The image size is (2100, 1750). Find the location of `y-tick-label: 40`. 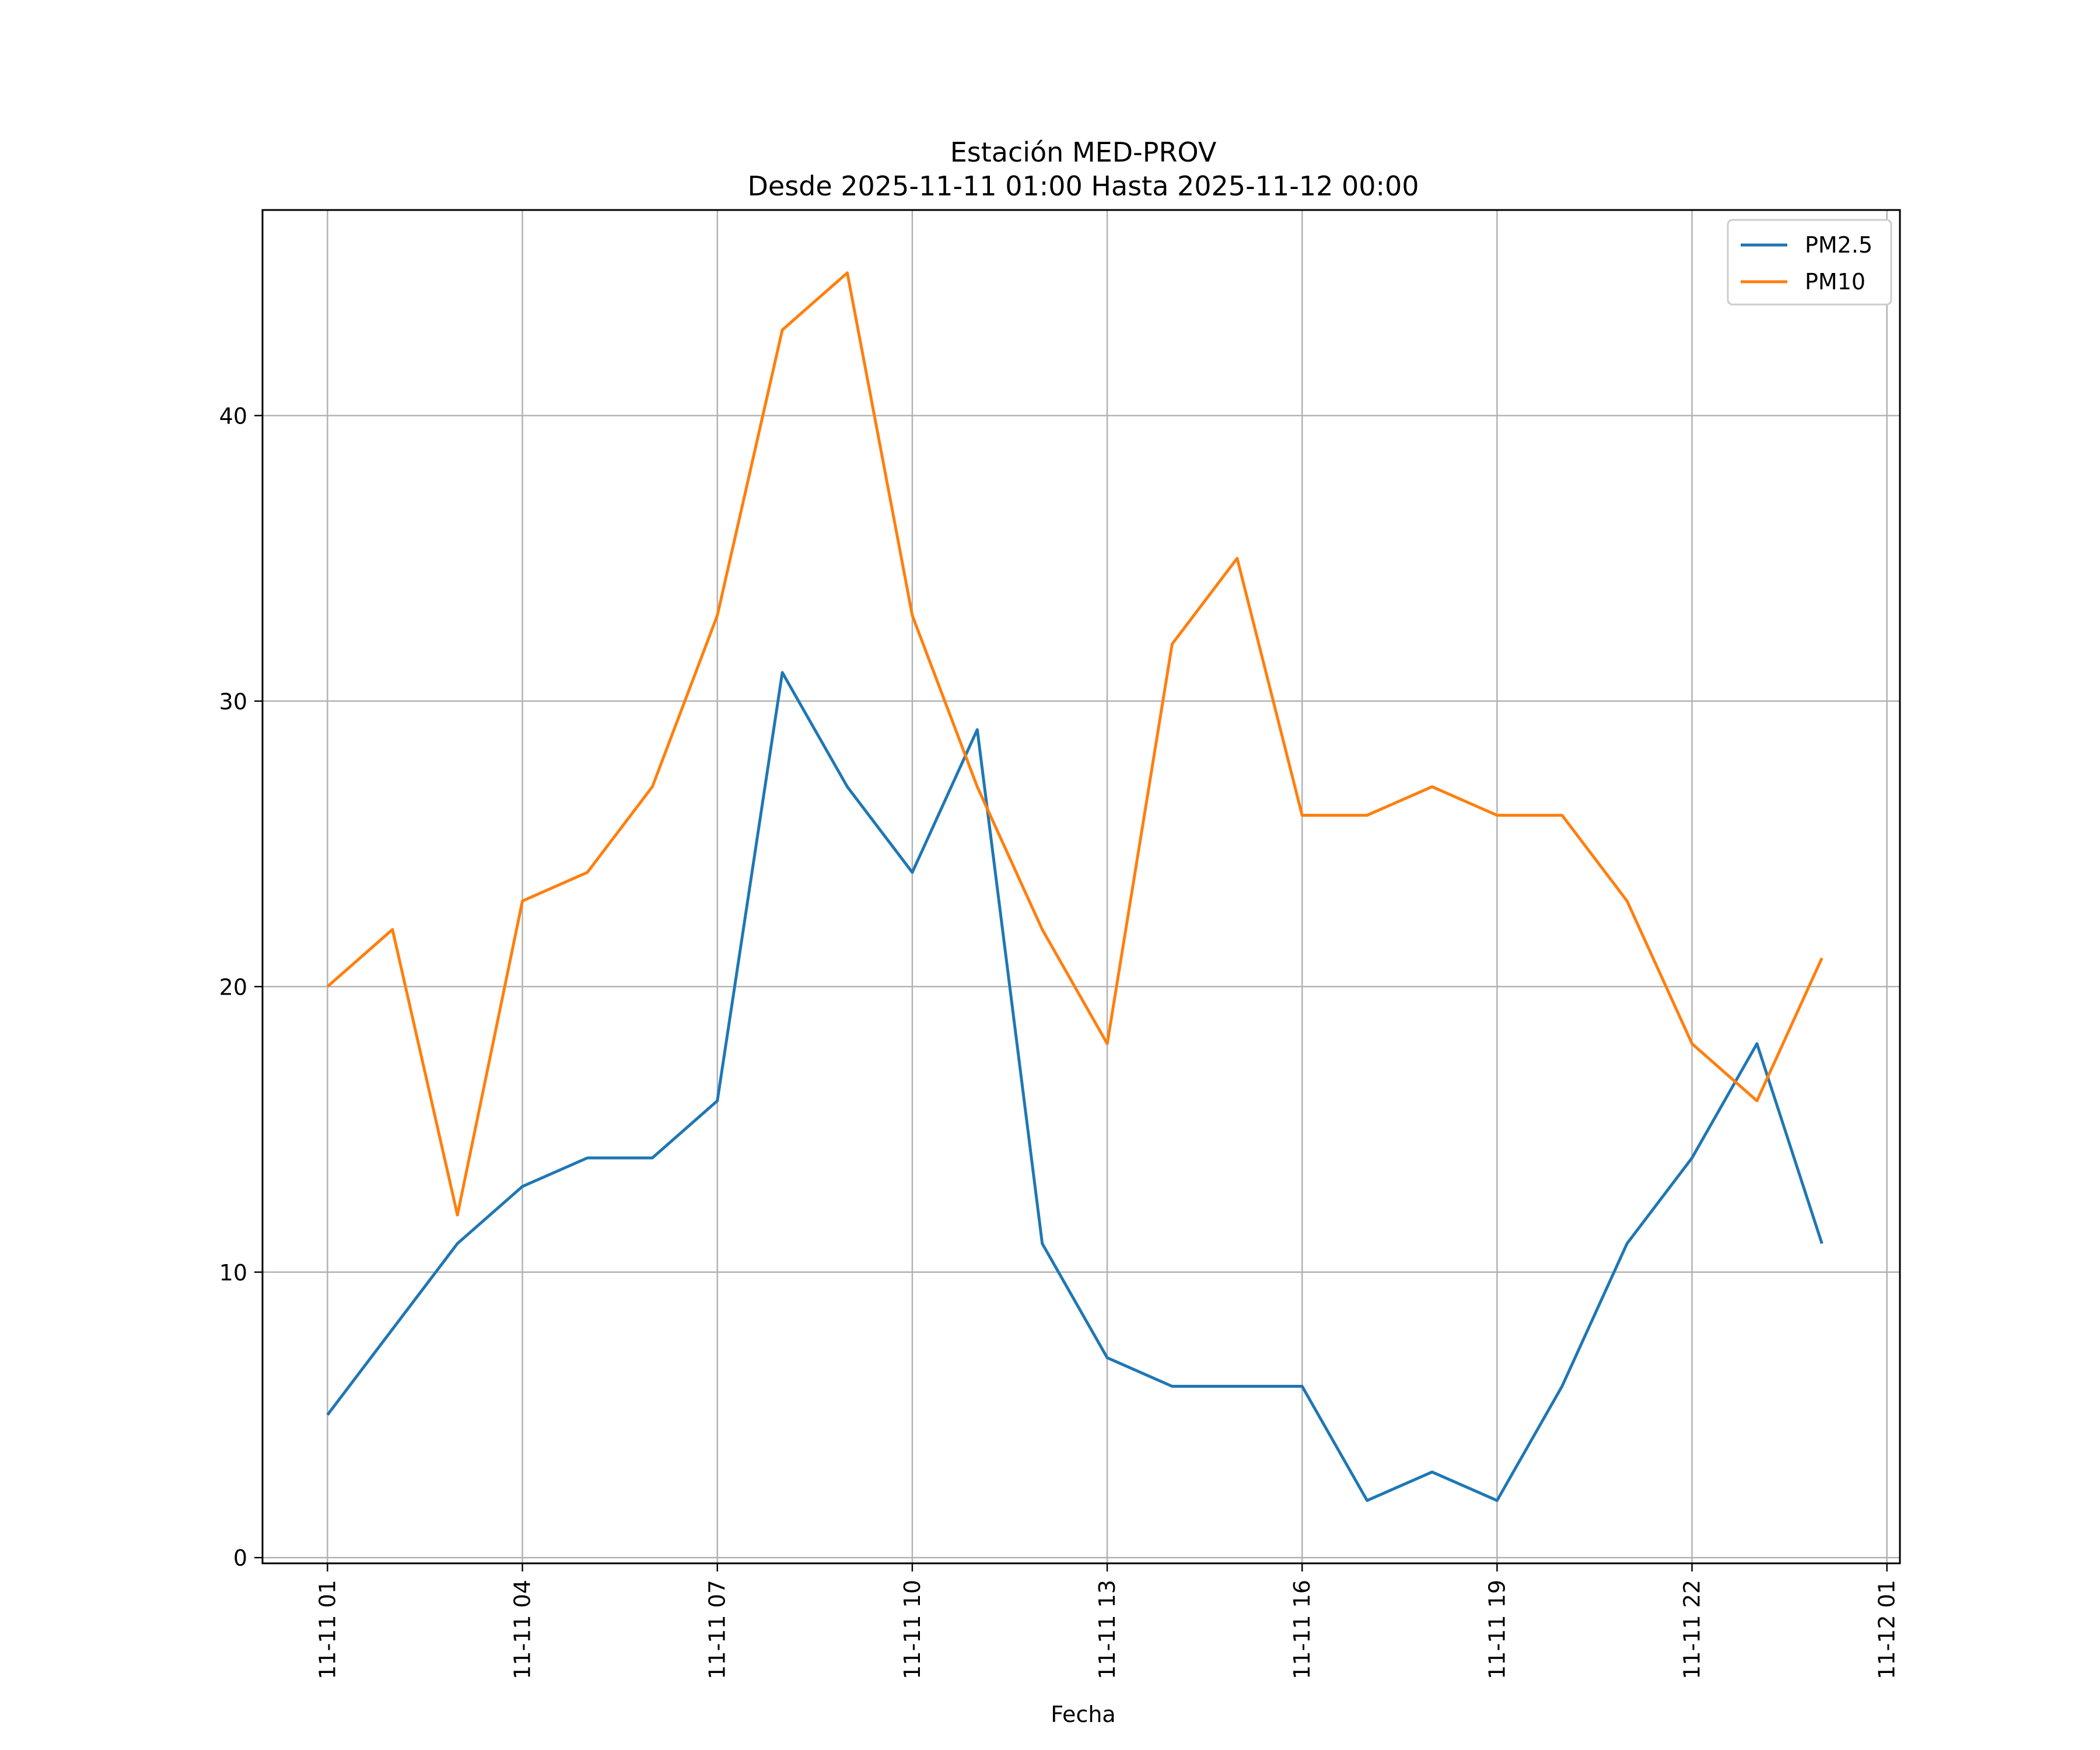

y-tick-label: 40 is located at coordinates (233, 416).